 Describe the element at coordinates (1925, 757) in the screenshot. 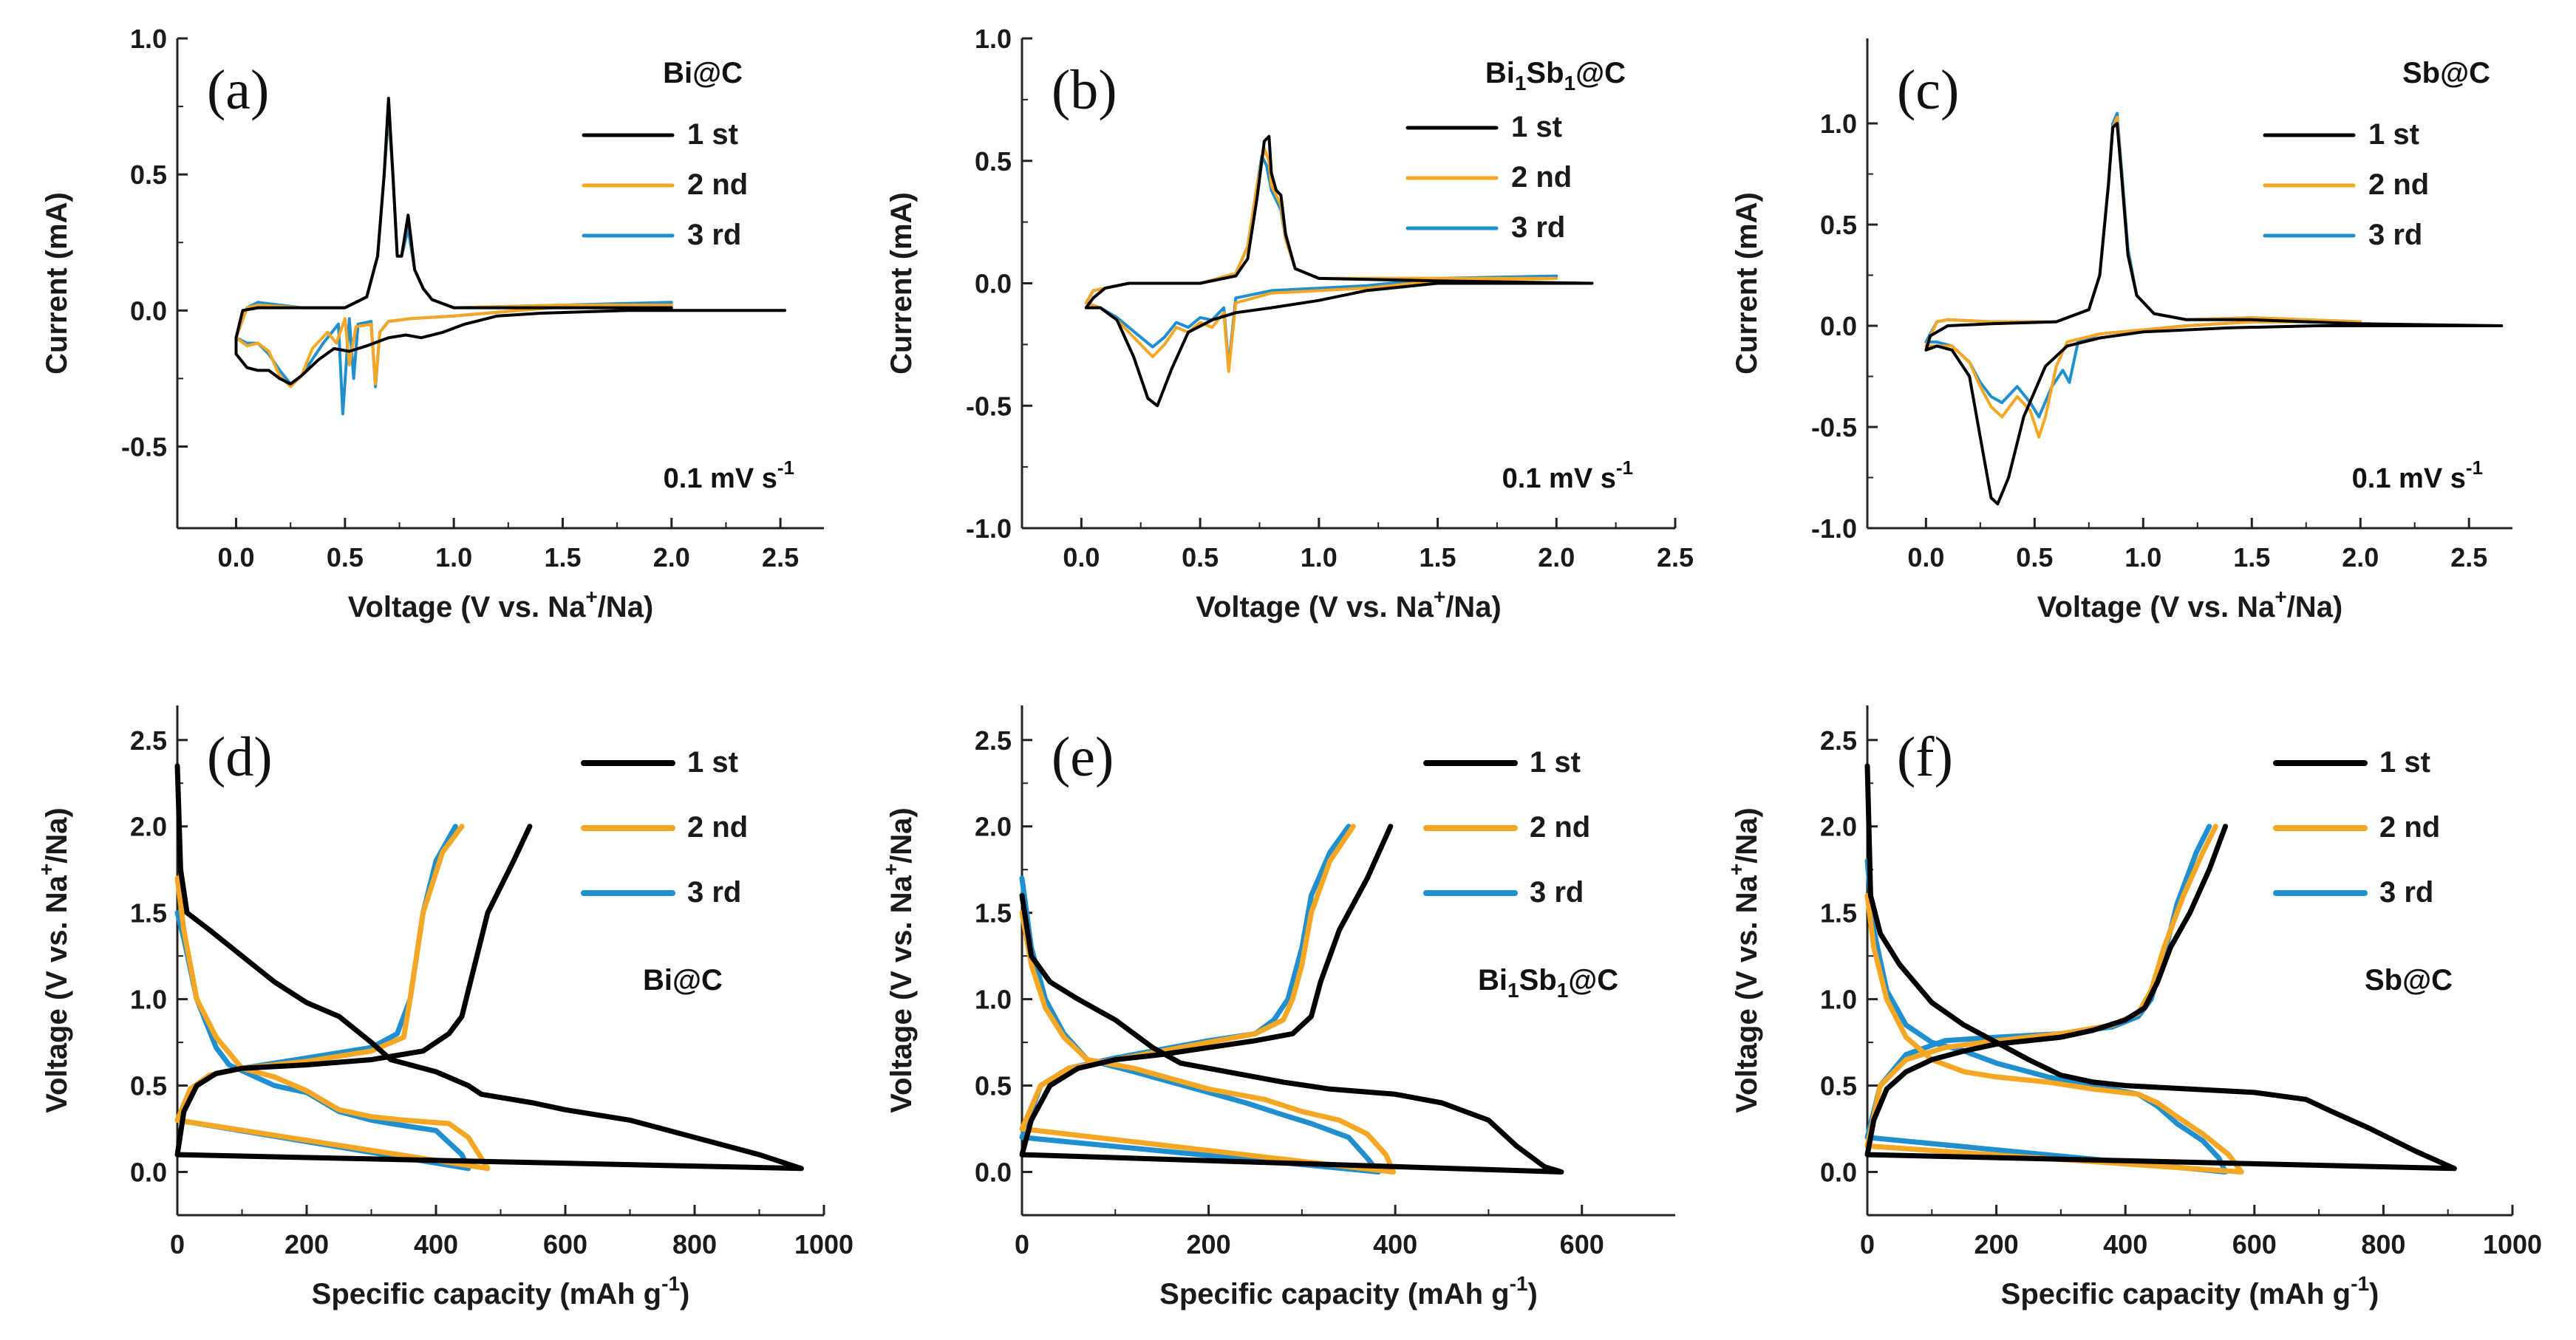

I see `panel-tag: (f)` at that location.